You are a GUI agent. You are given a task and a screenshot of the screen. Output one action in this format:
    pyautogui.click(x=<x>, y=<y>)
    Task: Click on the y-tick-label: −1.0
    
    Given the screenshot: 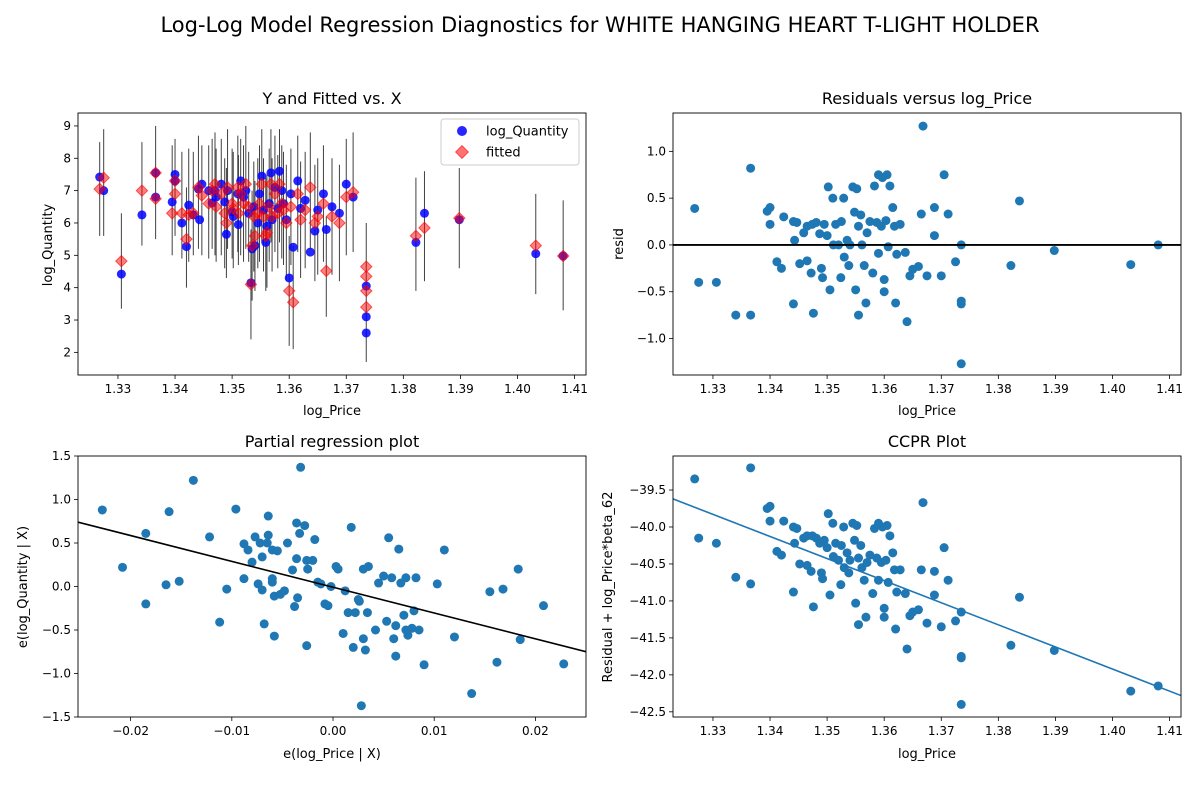 What is the action you would take?
    pyautogui.click(x=56, y=674)
    